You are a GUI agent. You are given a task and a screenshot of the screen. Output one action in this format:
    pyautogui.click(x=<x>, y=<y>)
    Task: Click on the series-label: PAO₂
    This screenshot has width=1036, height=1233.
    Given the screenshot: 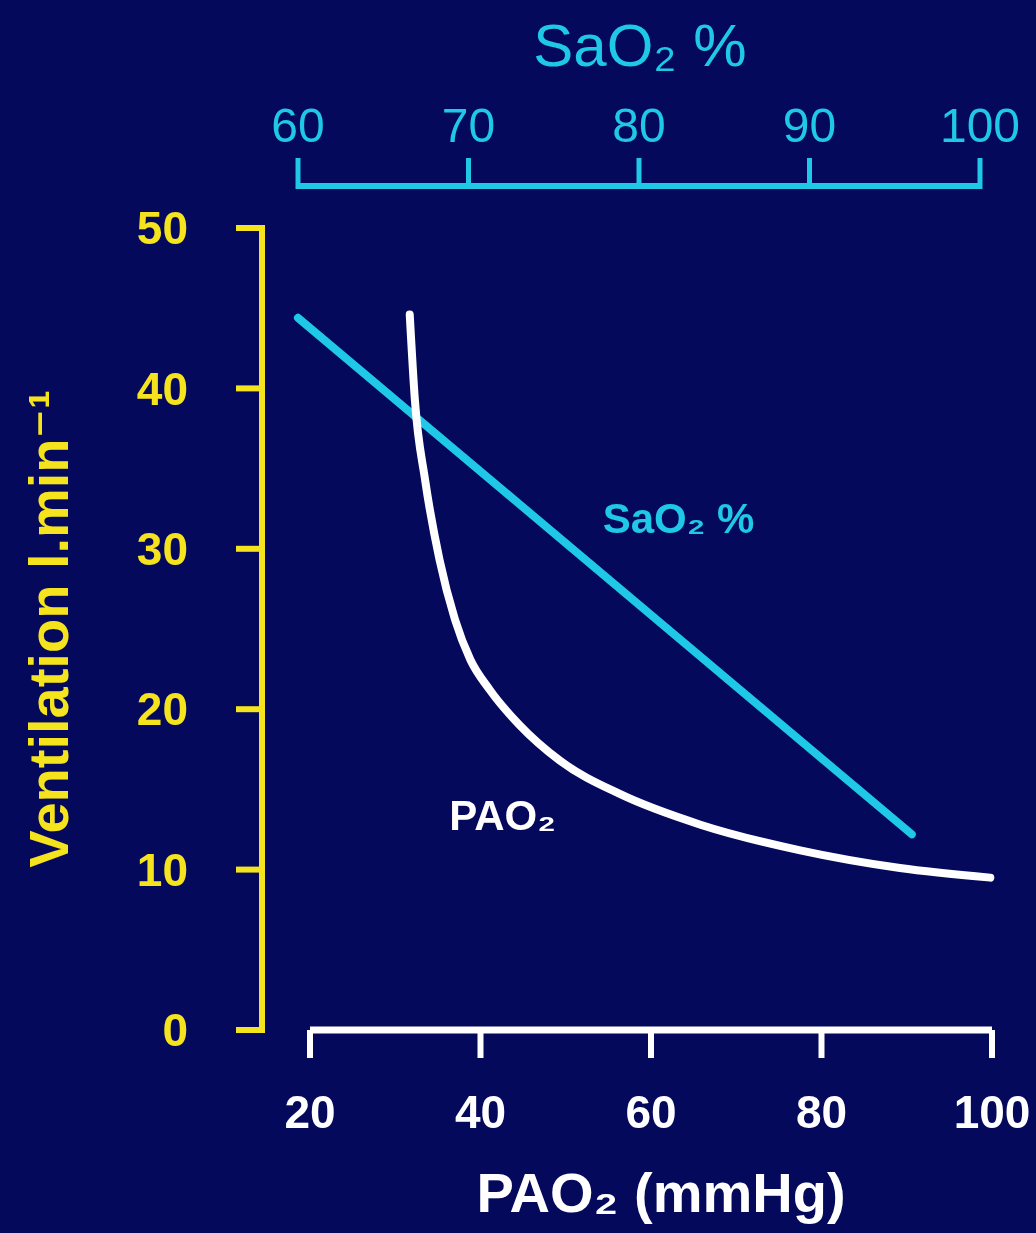 What is the action you would take?
    pyautogui.click(x=502, y=815)
    